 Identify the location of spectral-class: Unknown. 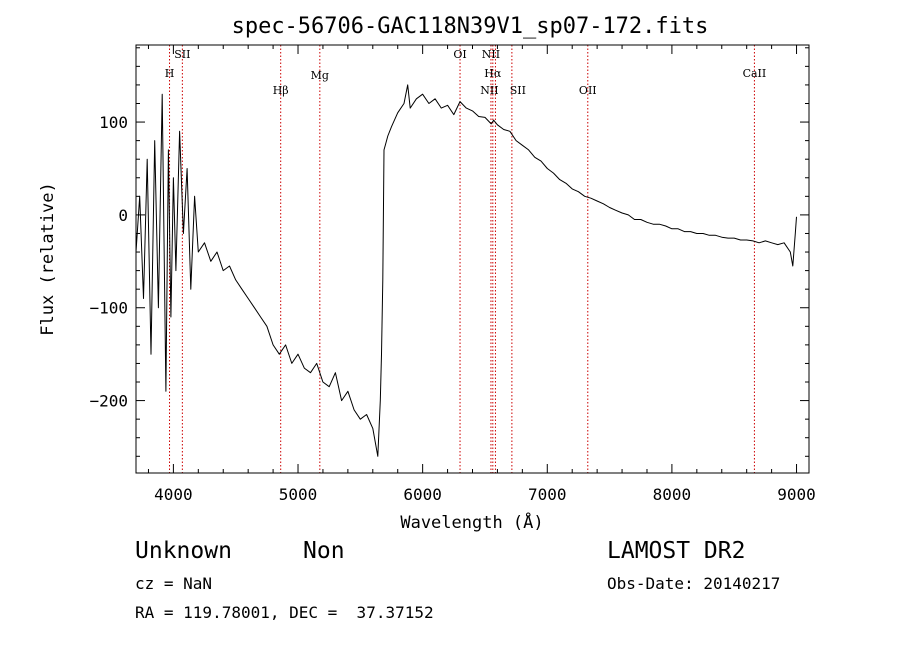
(183, 551).